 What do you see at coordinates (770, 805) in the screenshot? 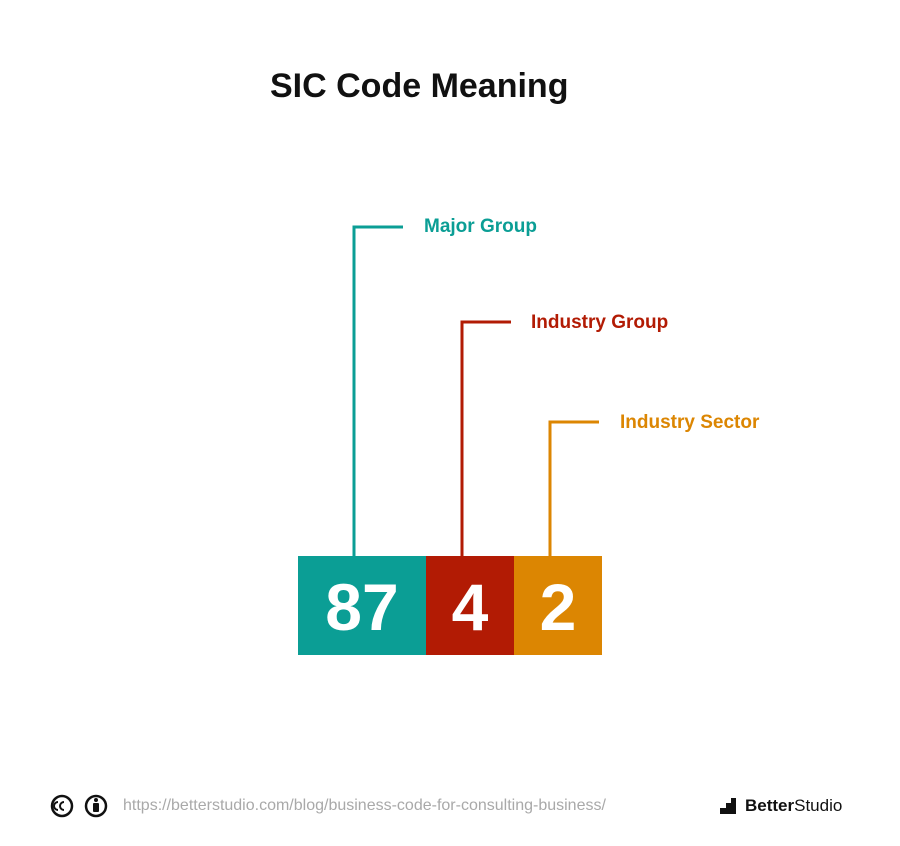
I see `brand-bold: Better` at bounding box center [770, 805].